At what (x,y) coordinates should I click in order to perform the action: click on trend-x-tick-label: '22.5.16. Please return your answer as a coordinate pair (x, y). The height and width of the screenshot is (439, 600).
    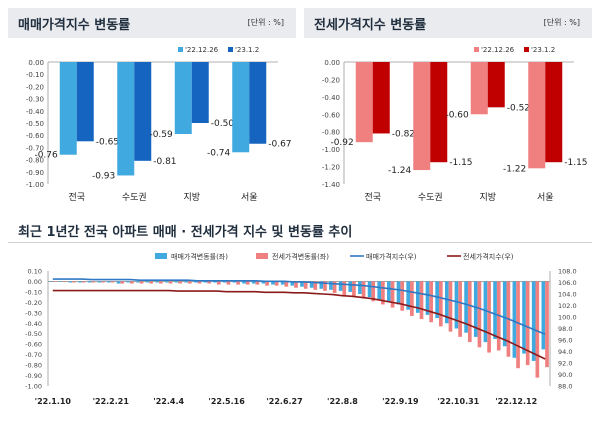
    Looking at the image, I should click on (226, 401).